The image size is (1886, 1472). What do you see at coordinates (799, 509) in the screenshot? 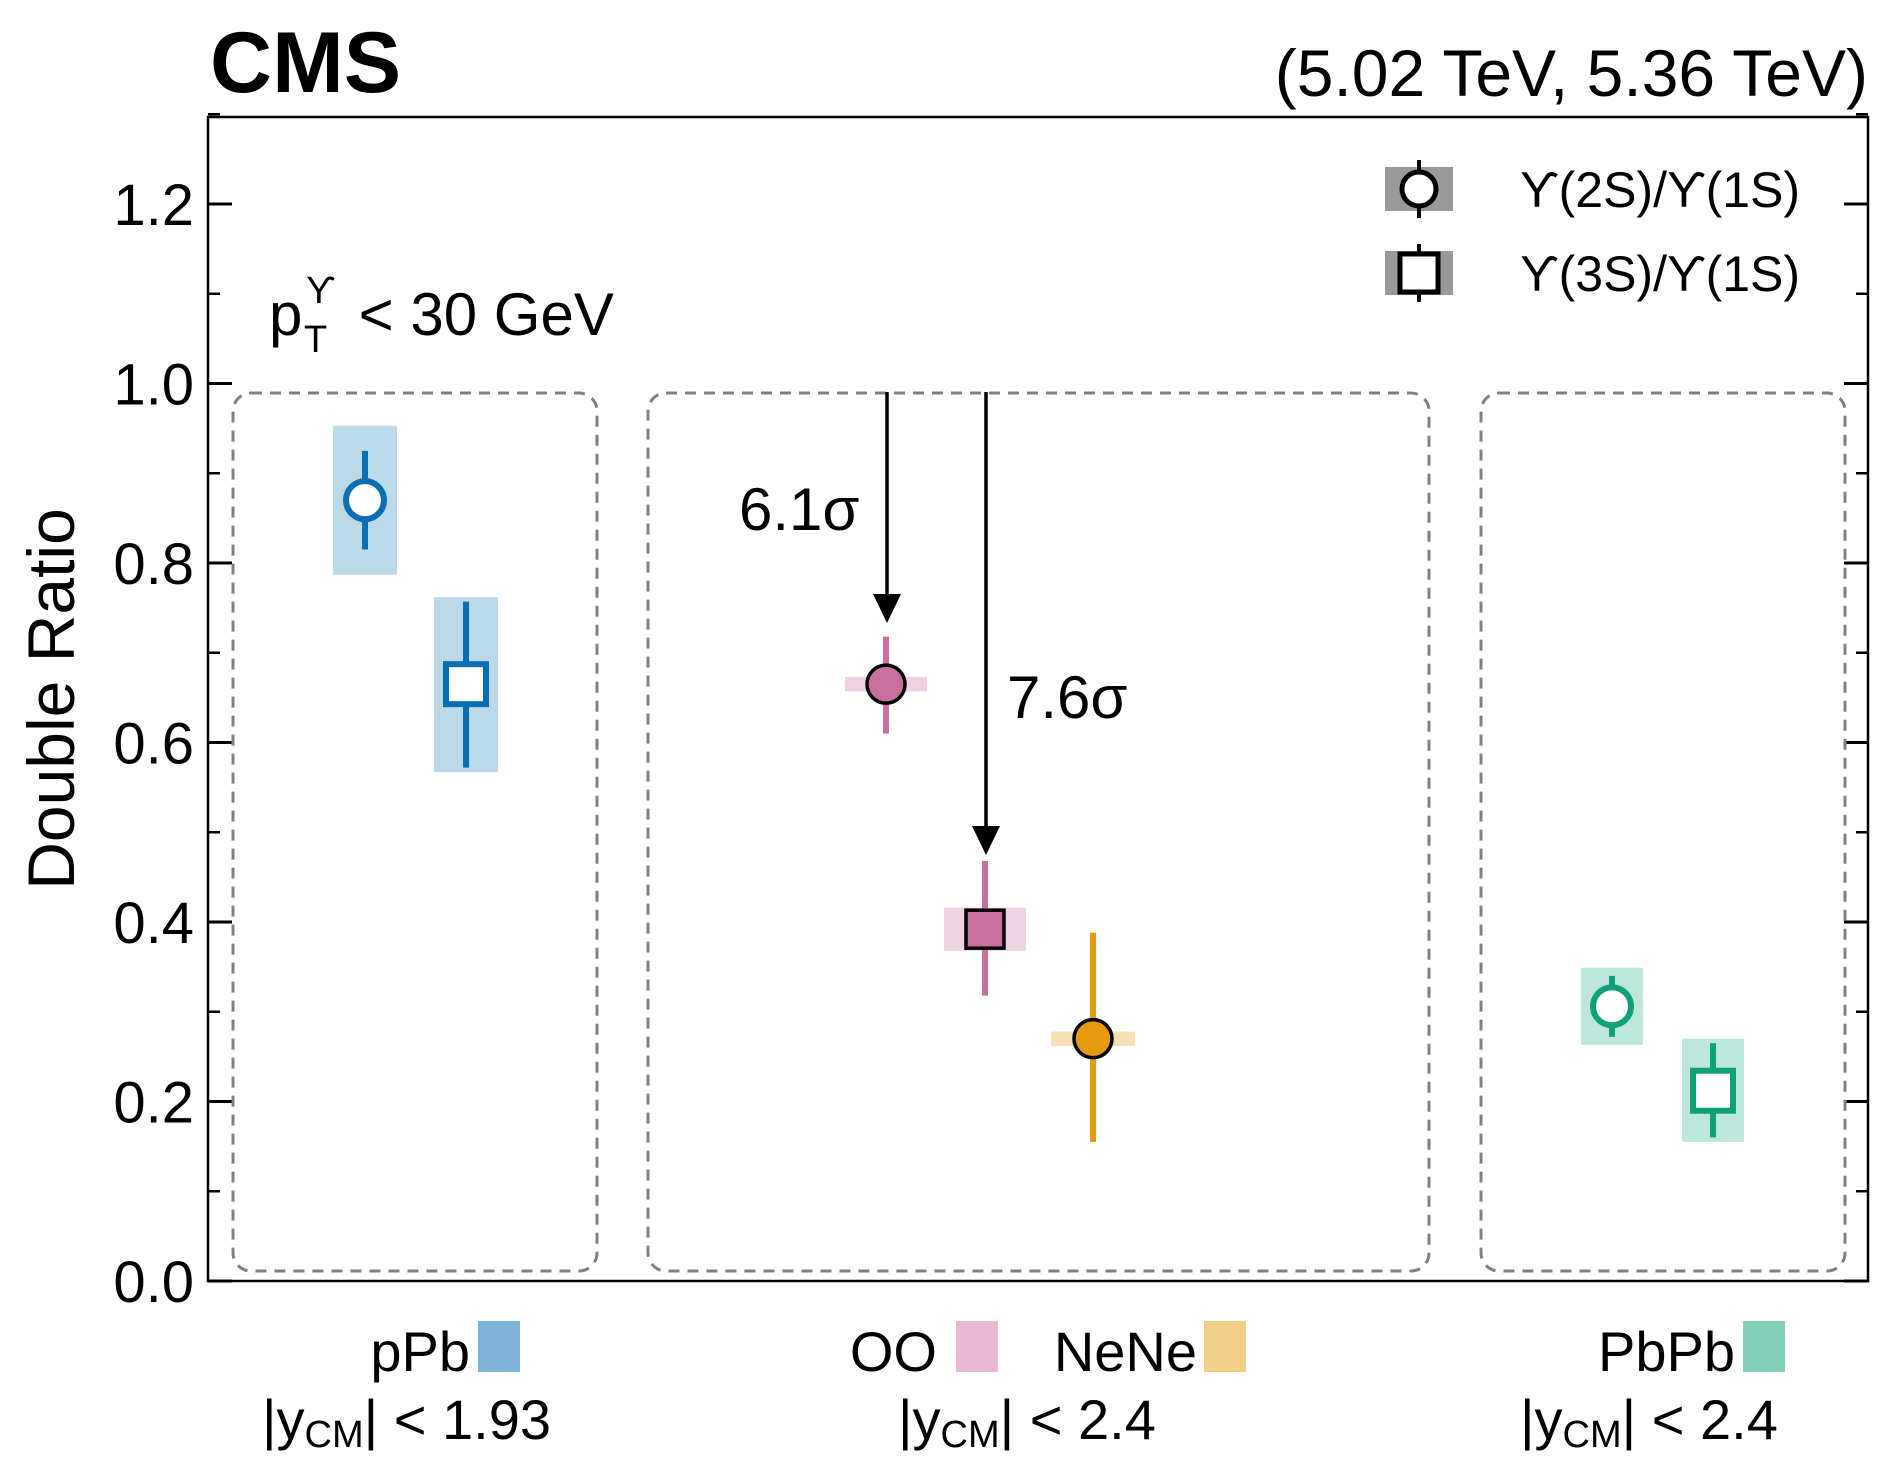
I see `significance-label-6-1-sigma: 6.1σ` at bounding box center [799, 509].